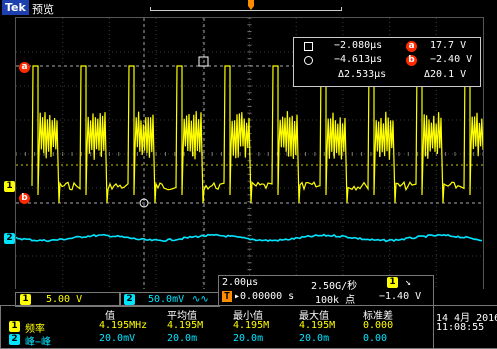 This screenshot has height=349, width=497. What do you see at coordinates (317, 325) in the screenshot?
I see `meas-row1-max: 4.195M` at bounding box center [317, 325].